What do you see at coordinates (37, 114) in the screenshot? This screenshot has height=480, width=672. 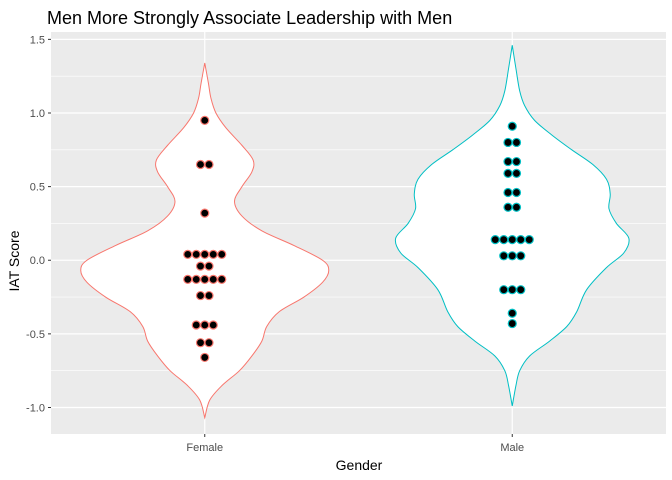 I see `y-tick-label: 1.0` at bounding box center [37, 114].